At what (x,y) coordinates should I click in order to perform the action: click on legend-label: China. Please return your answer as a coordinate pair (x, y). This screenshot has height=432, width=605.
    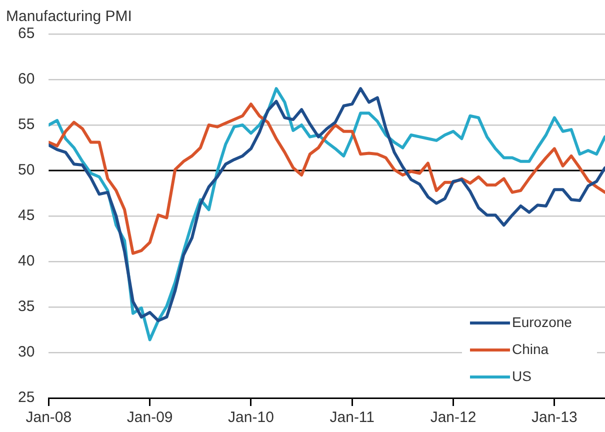
    Looking at the image, I should click on (530, 348).